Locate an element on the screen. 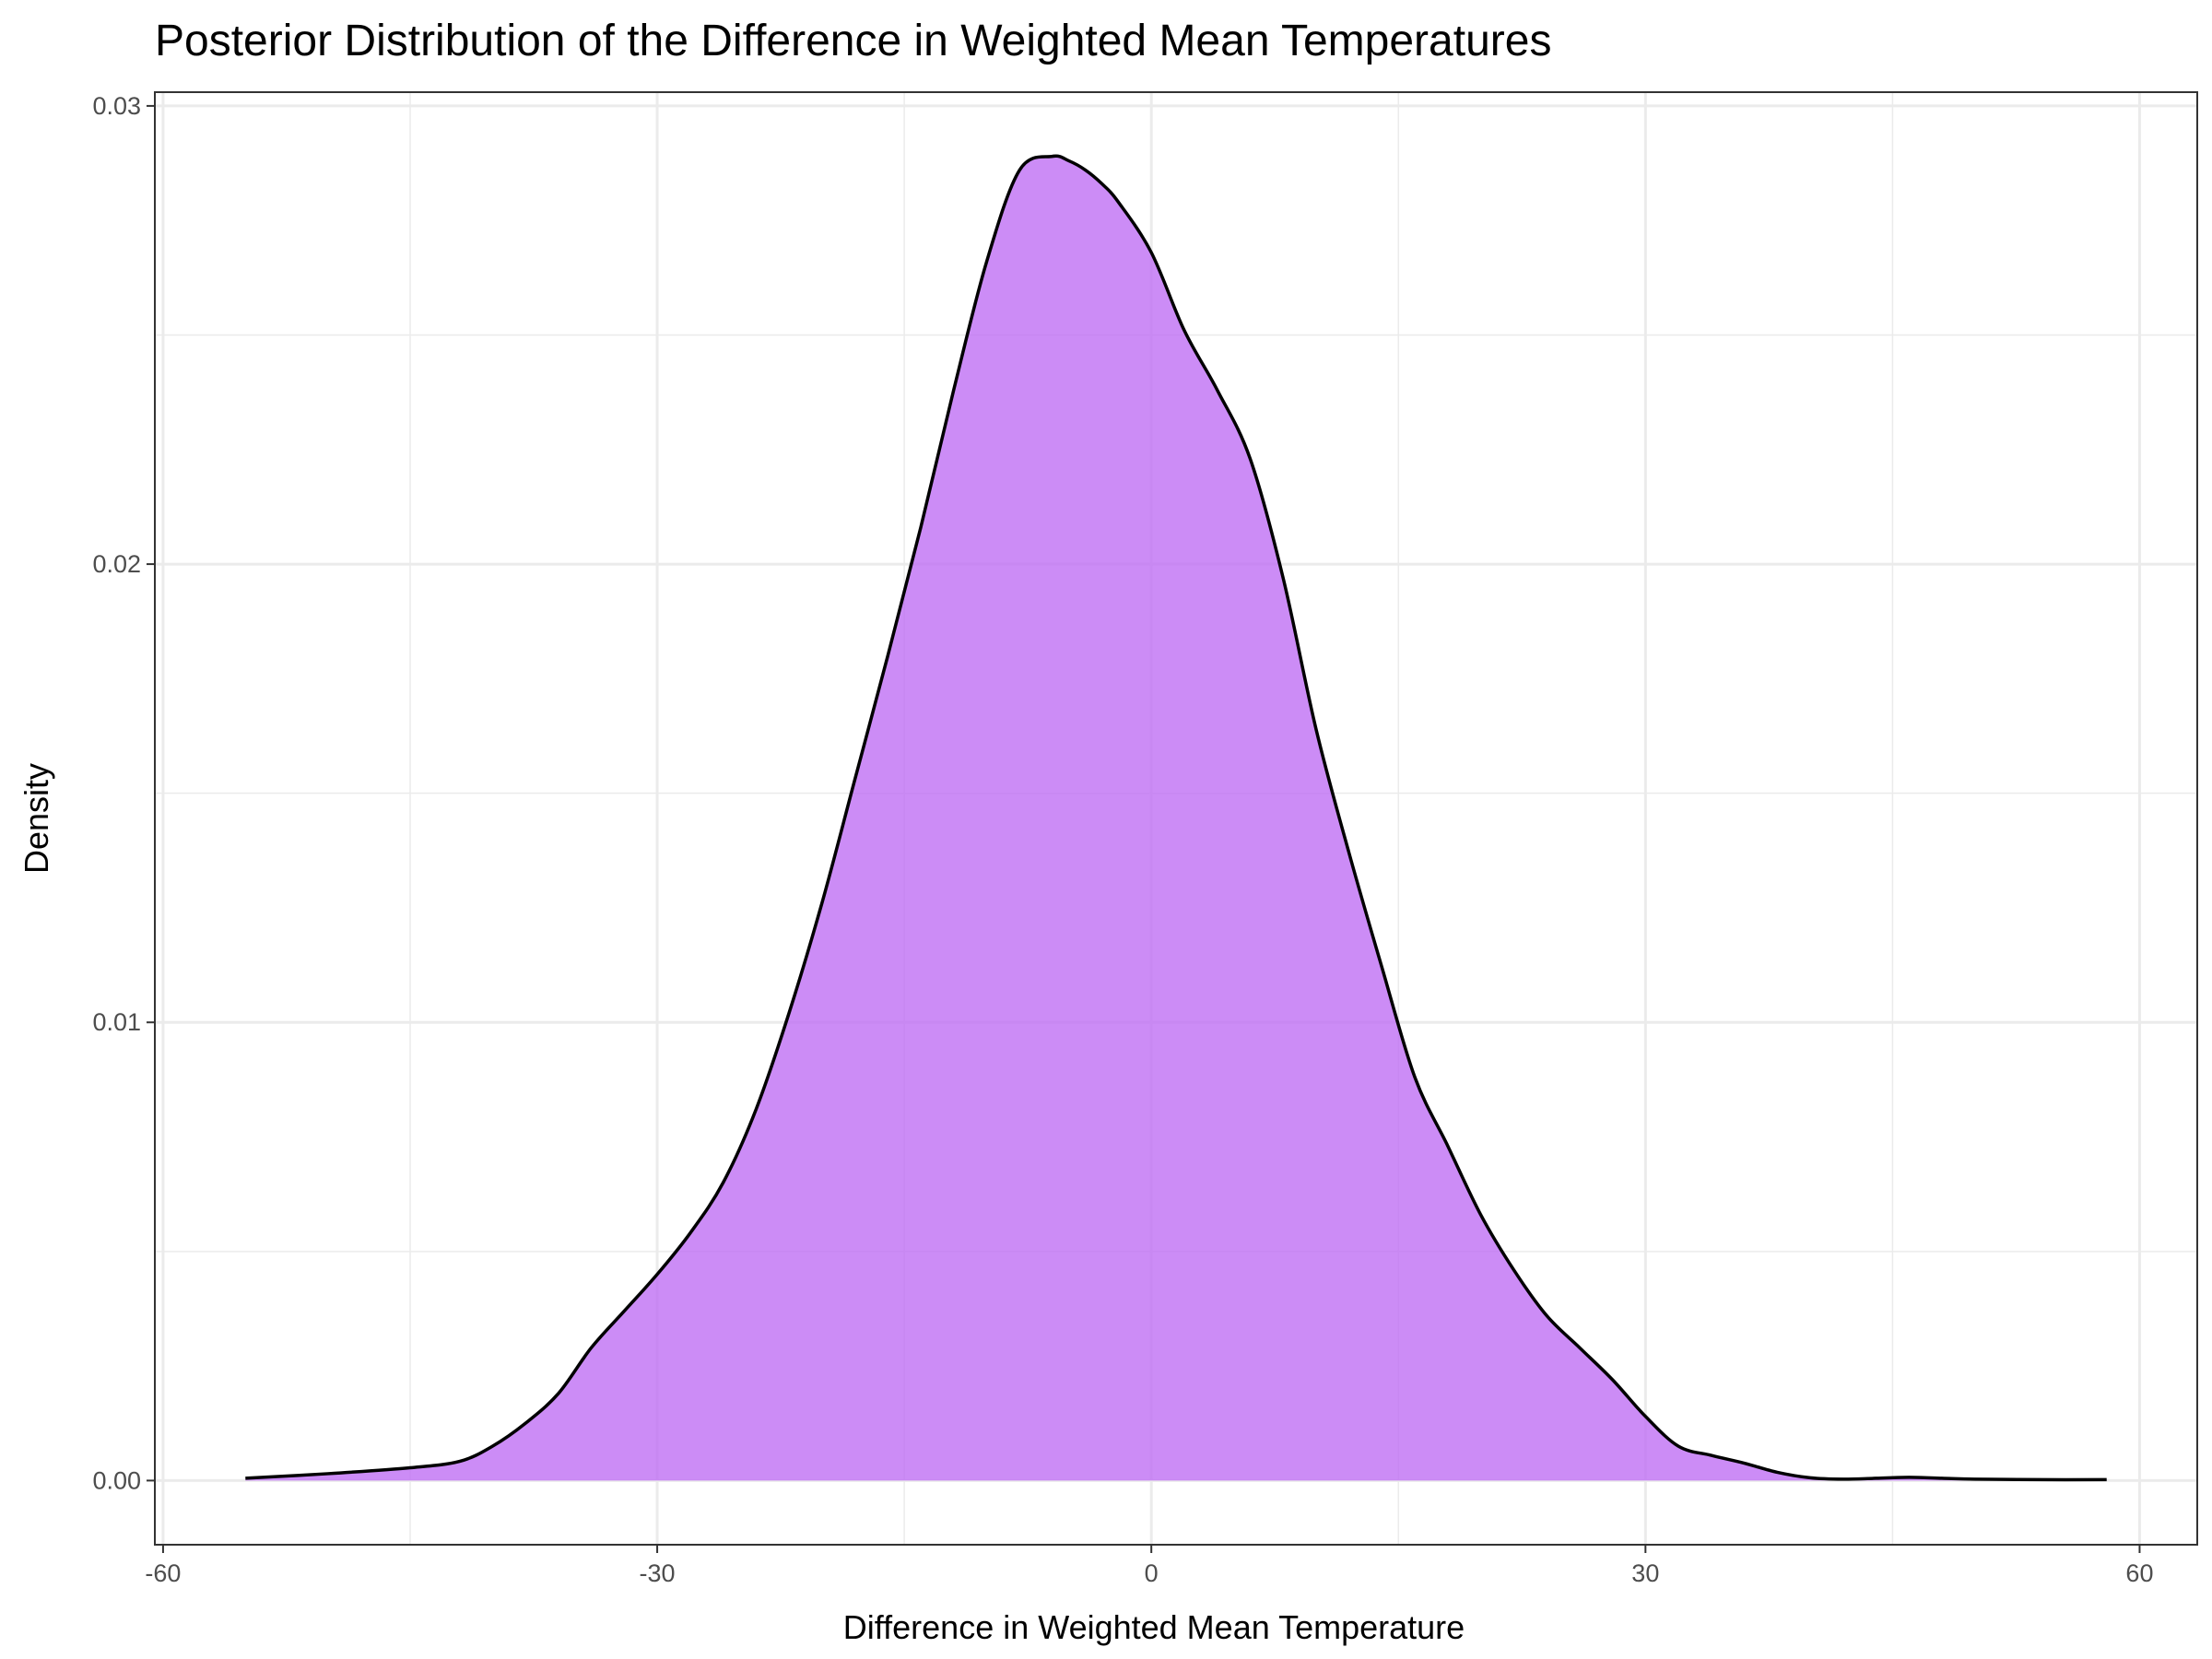 Image resolution: width=2212 pixels, height=1659 pixels. y-tick-label: 0.01 is located at coordinates (116, 1022).